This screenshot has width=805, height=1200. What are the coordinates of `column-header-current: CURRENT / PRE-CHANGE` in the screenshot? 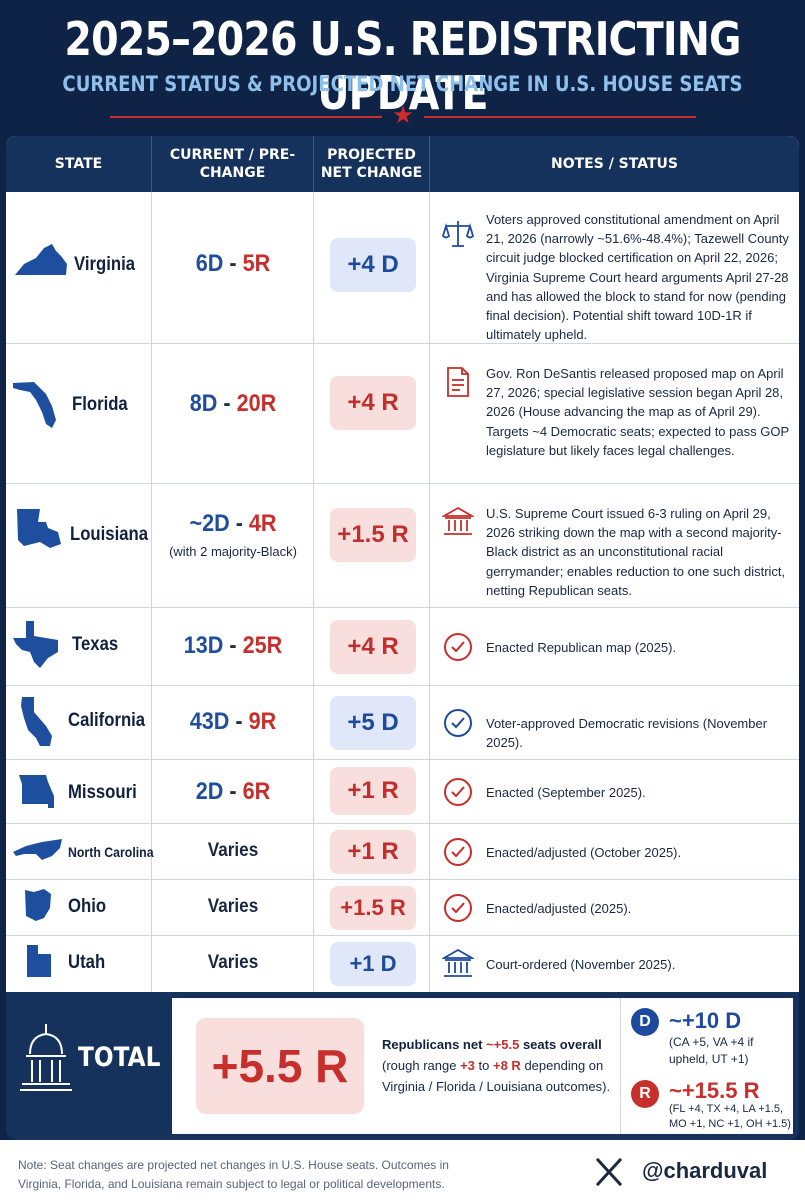 It's located at (233, 164).